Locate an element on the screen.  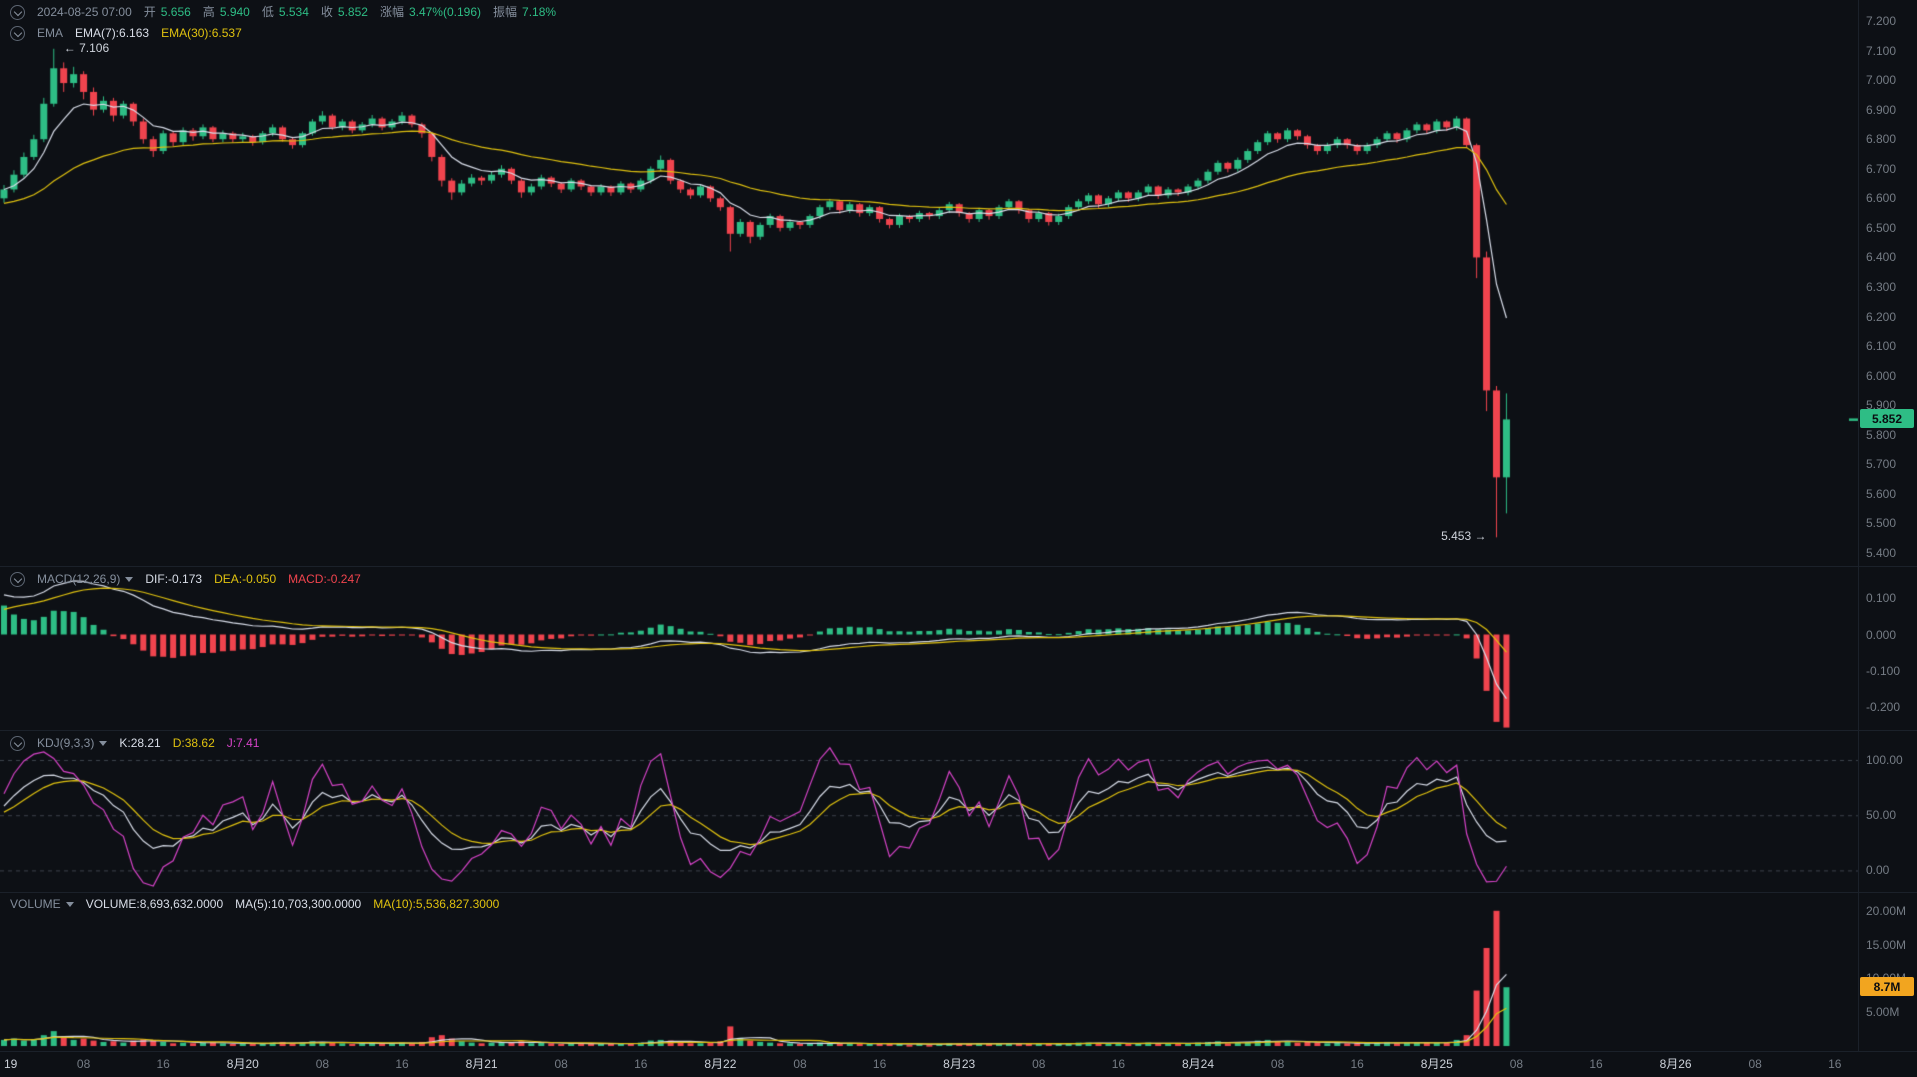
macd-indicator-selector: MACD(12,26,9) is located at coordinates (85, 579).